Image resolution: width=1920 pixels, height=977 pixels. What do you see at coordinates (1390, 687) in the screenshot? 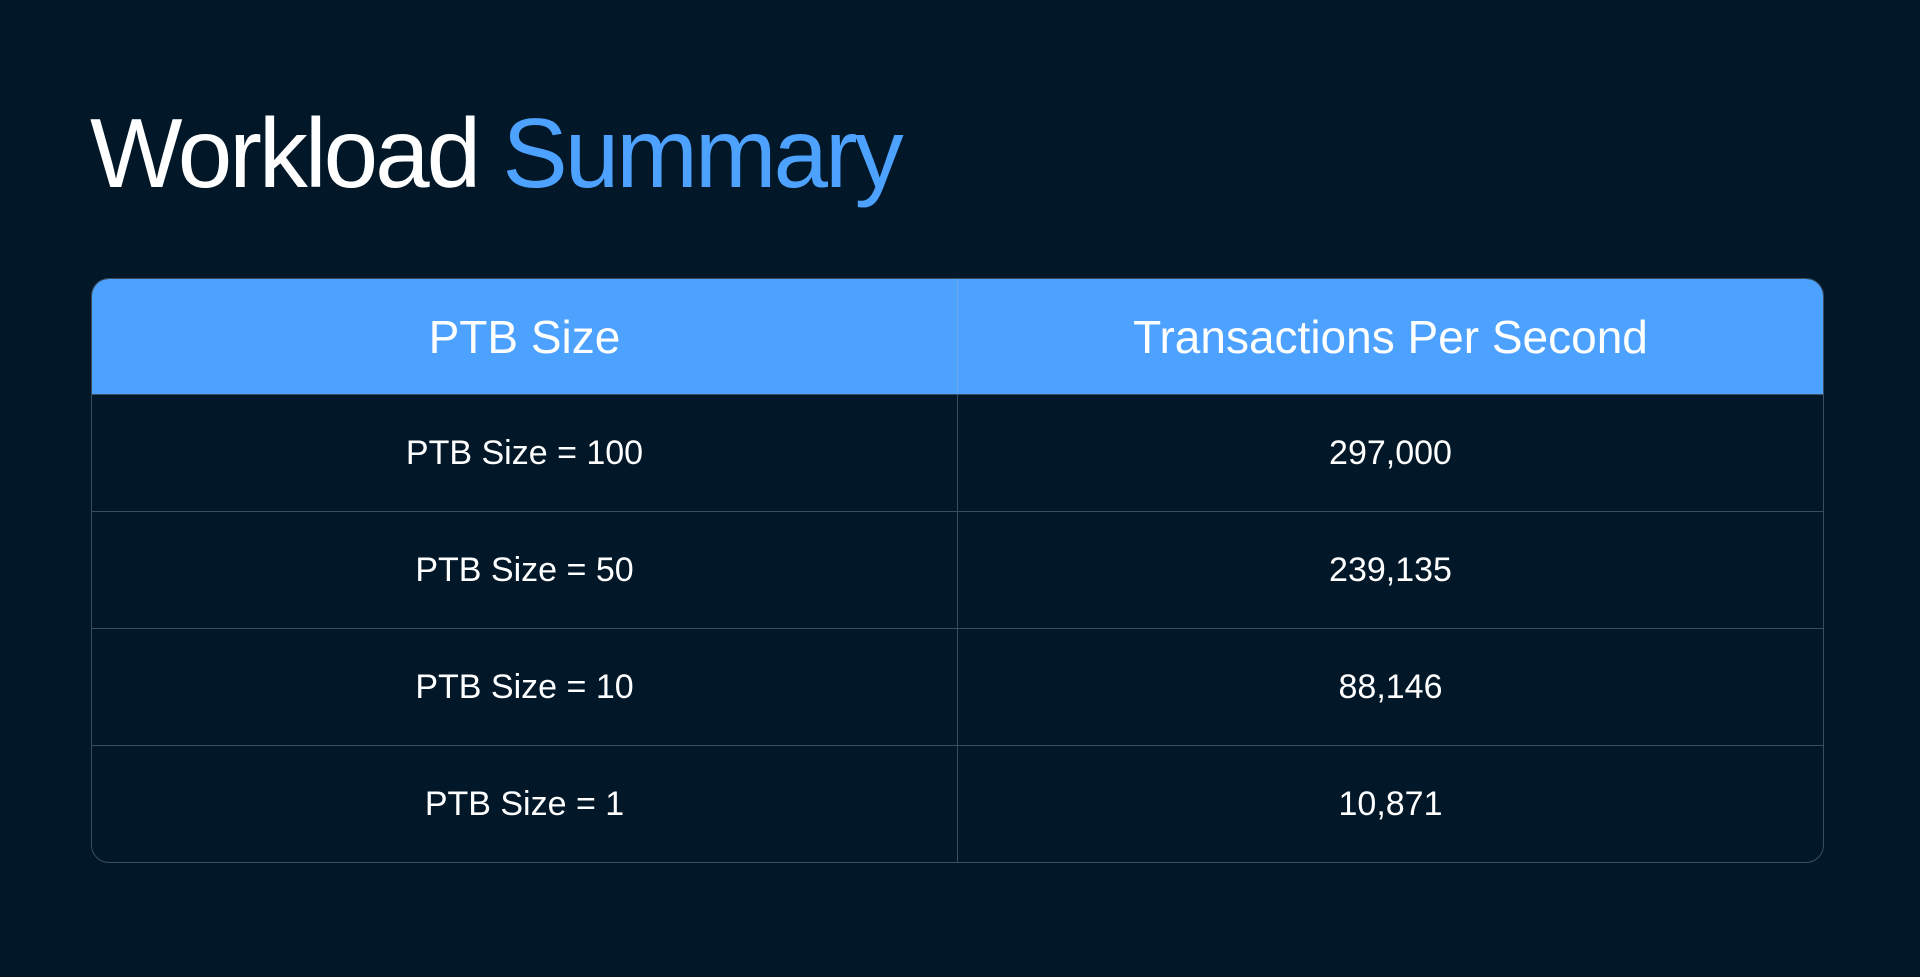
I see `tps-cell: 88,146` at bounding box center [1390, 687].